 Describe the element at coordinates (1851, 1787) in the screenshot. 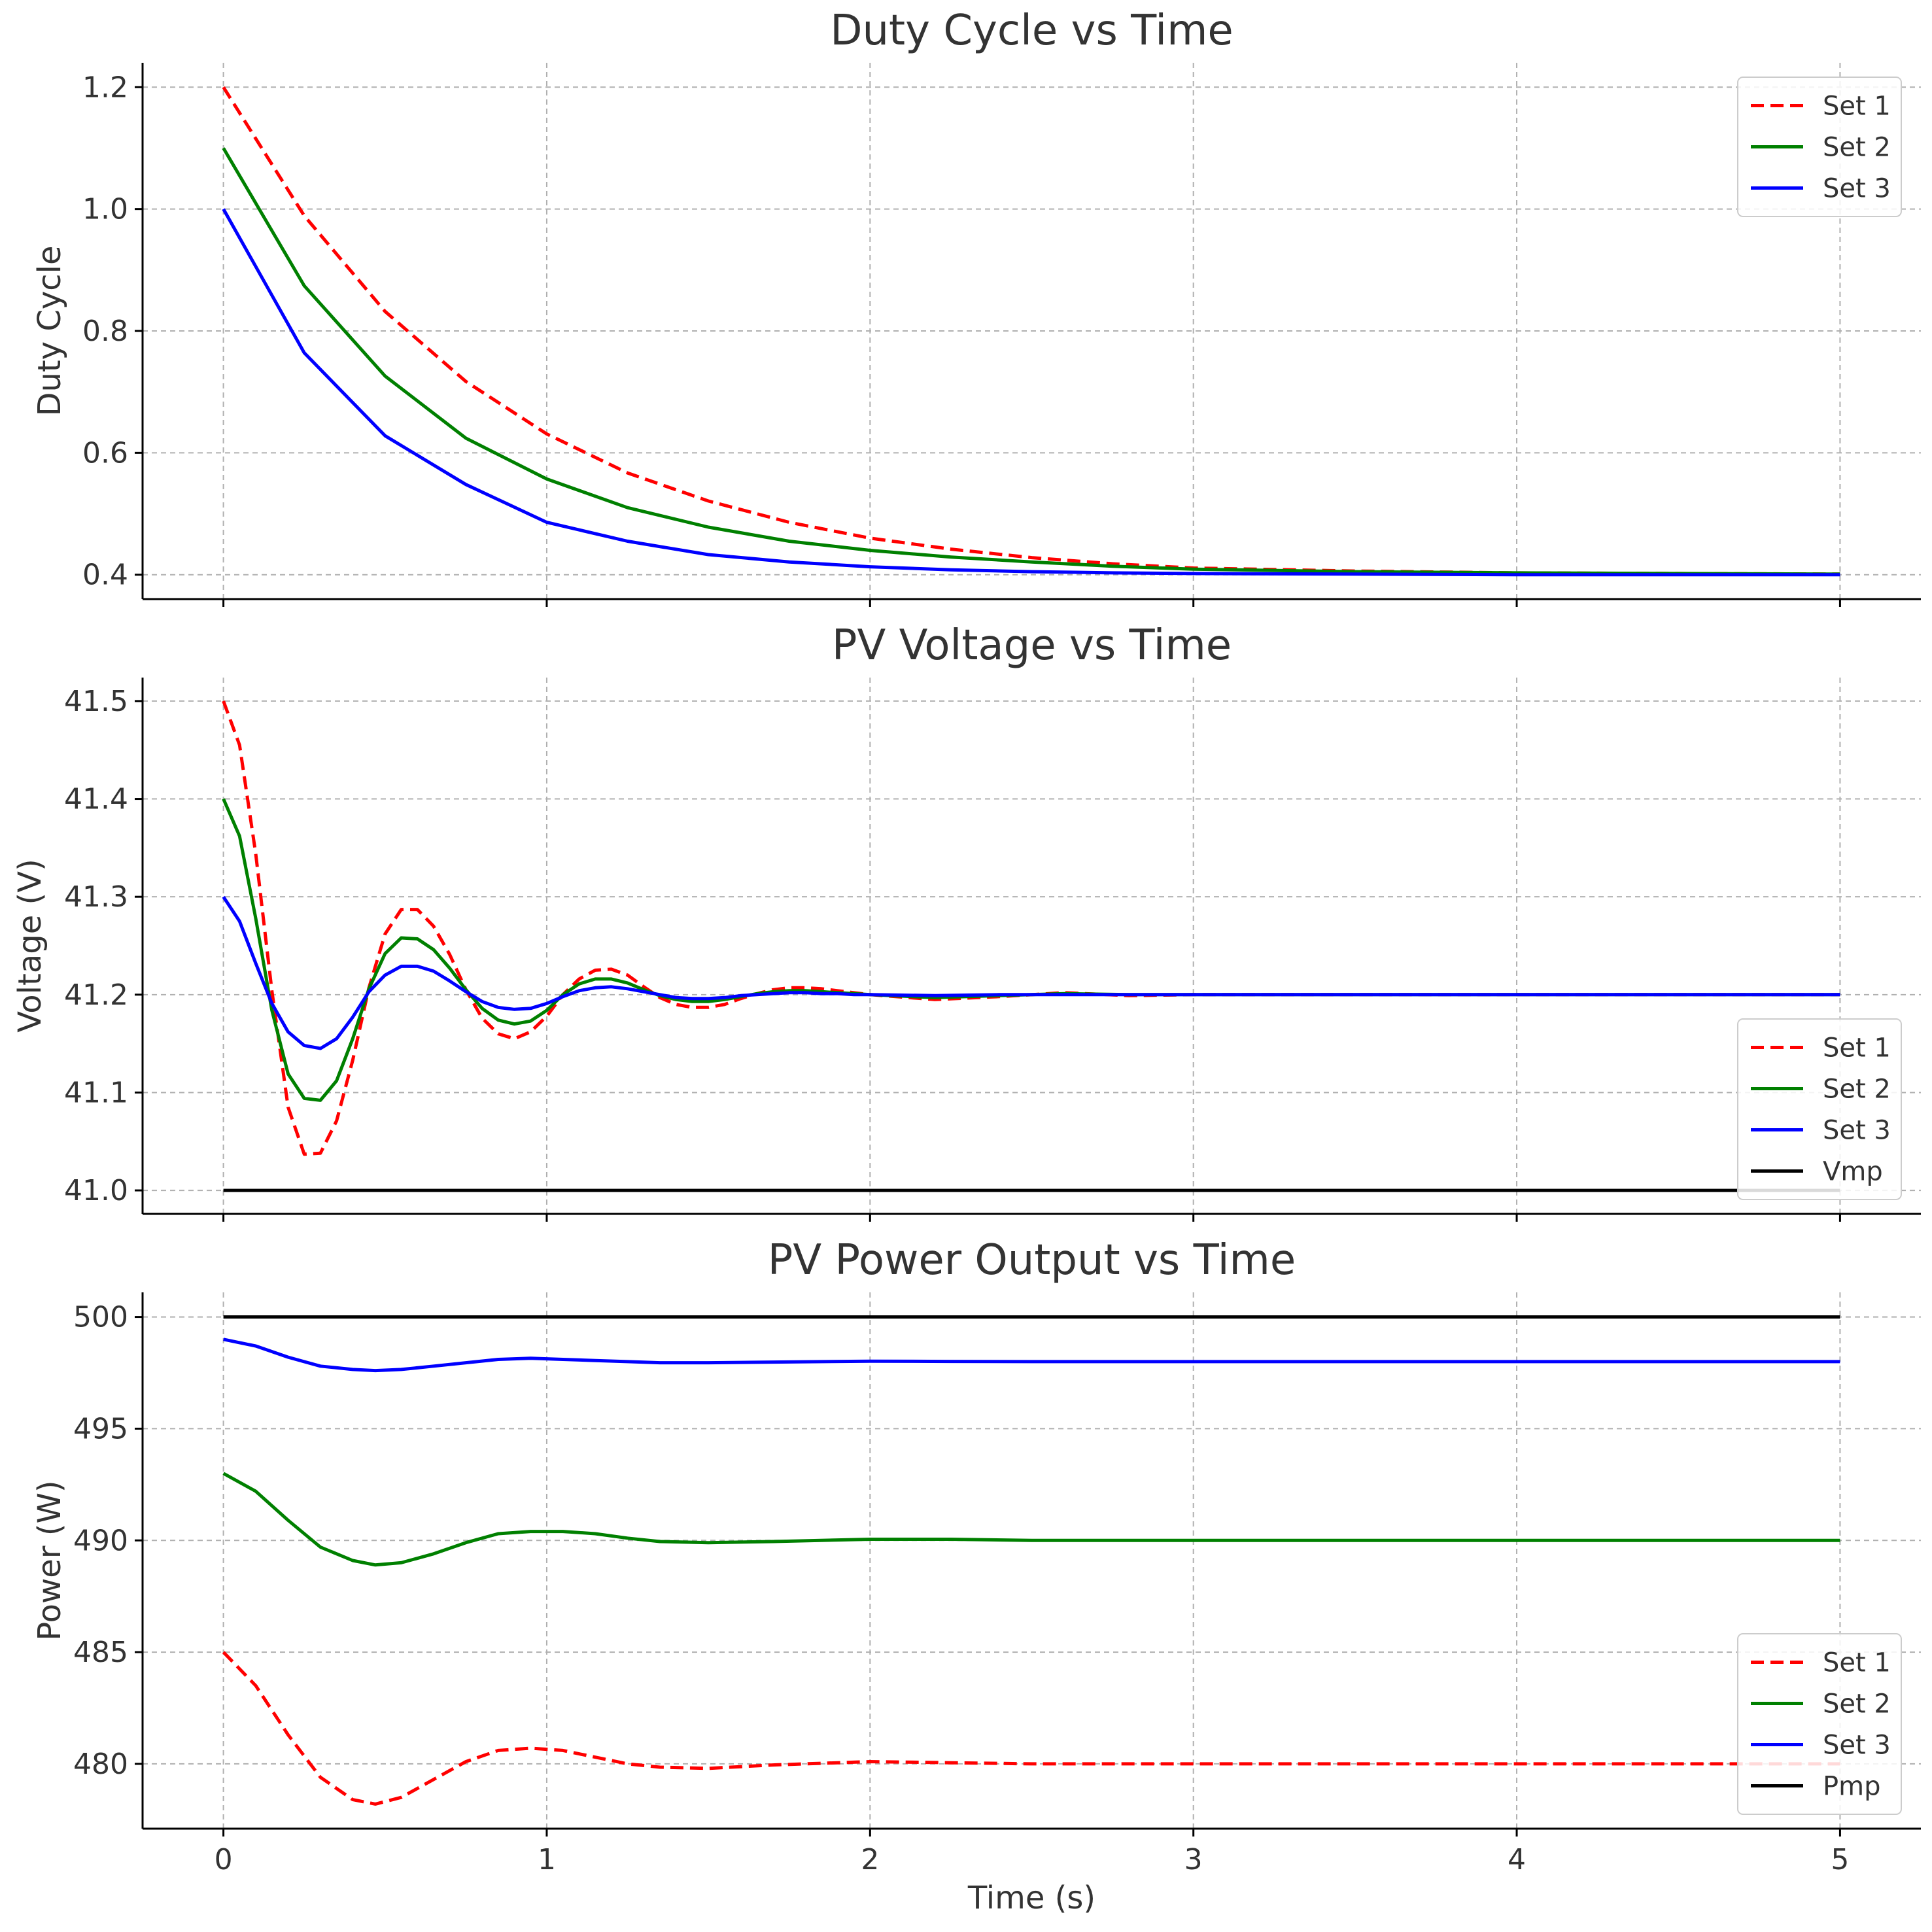

I see `legend-label: Pmp` at that location.